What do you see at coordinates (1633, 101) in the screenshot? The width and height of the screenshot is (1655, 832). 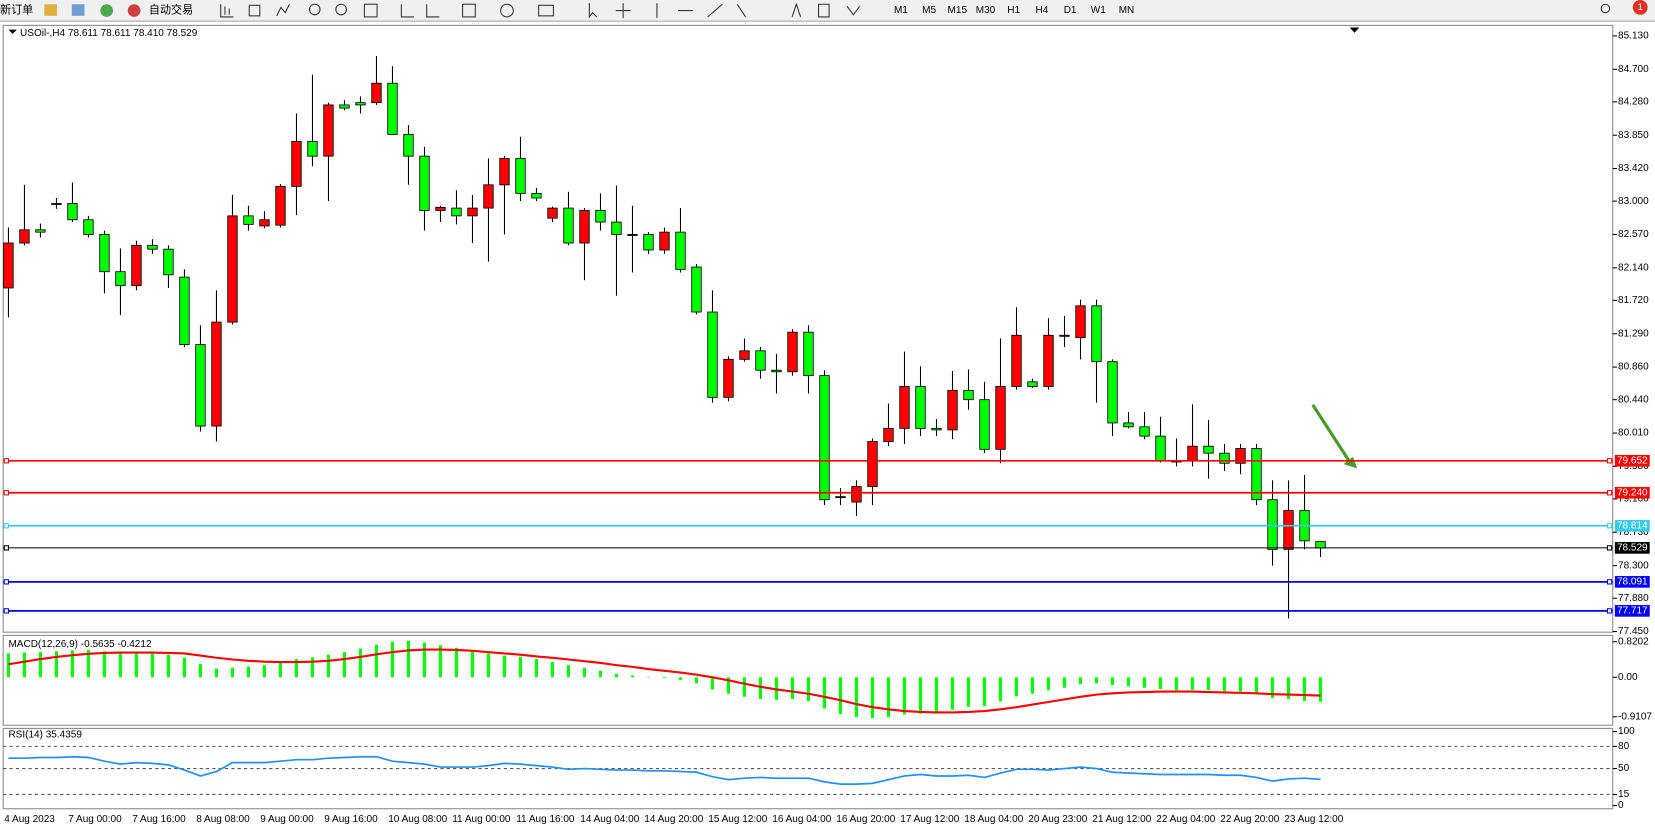 I see `y-tick-label: 84.280` at bounding box center [1633, 101].